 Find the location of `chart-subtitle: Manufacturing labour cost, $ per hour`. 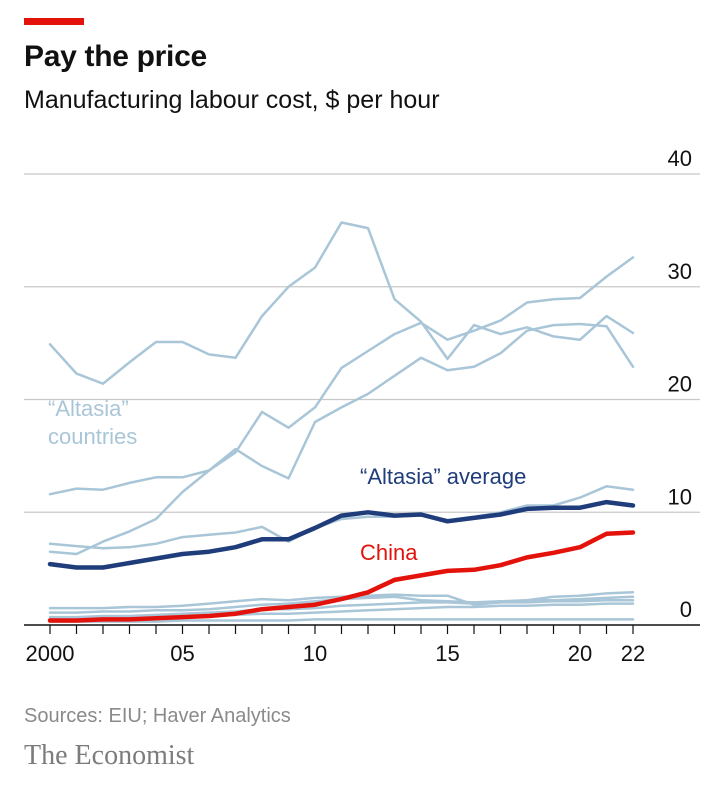

chart-subtitle: Manufacturing labour cost, $ per hour is located at coordinates (232, 100).